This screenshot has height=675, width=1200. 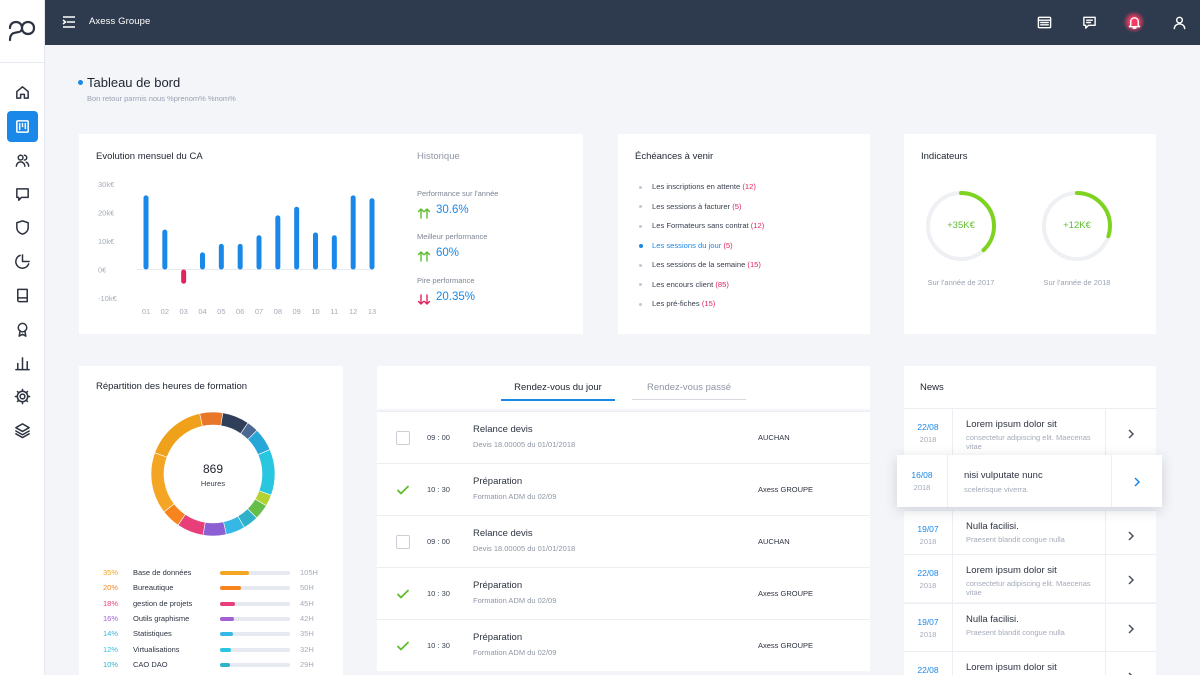 What do you see at coordinates (111, 618) in the screenshot?
I see `legend-percent: 16%` at bounding box center [111, 618].